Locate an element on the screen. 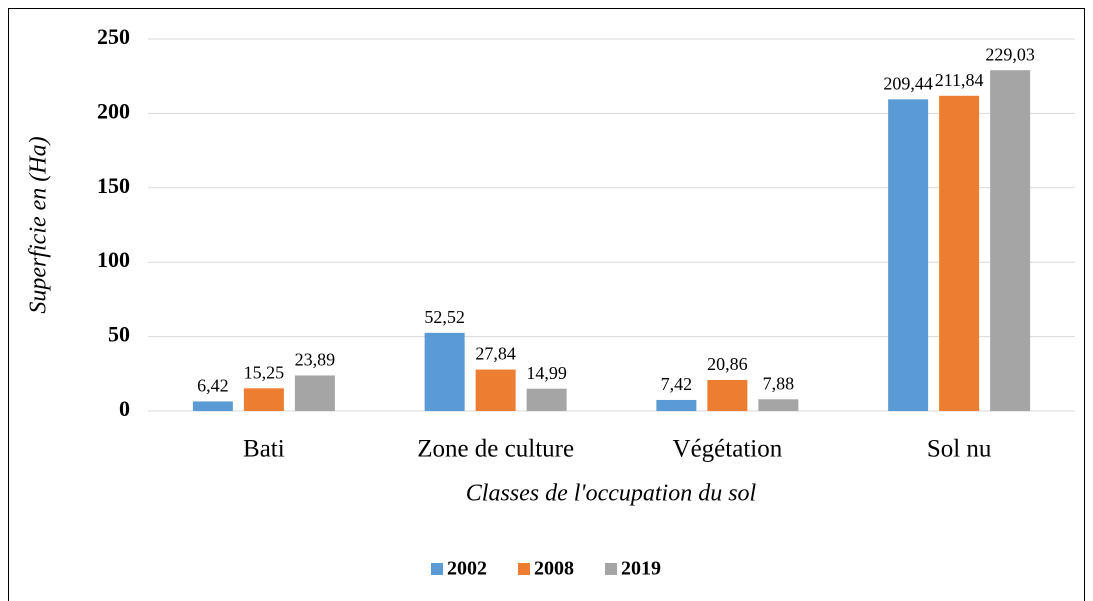 Image resolution: width=1093 pixels, height=601 pixels. y-axis-title: Superficie en (Ha) is located at coordinates (39, 224).